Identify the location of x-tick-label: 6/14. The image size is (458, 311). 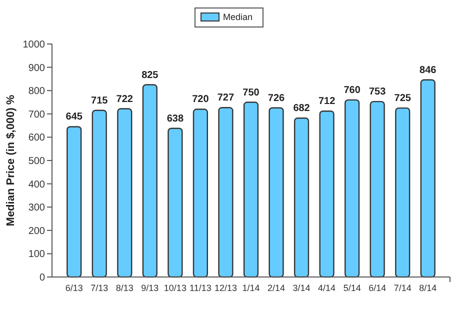
(377, 288).